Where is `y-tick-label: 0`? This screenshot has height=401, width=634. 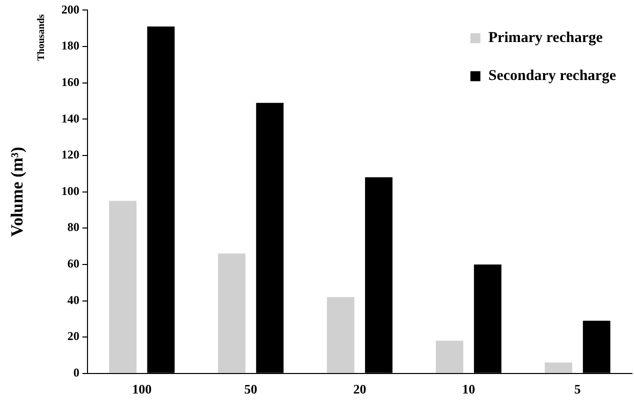
y-tick-label: 0 is located at coordinates (76, 372).